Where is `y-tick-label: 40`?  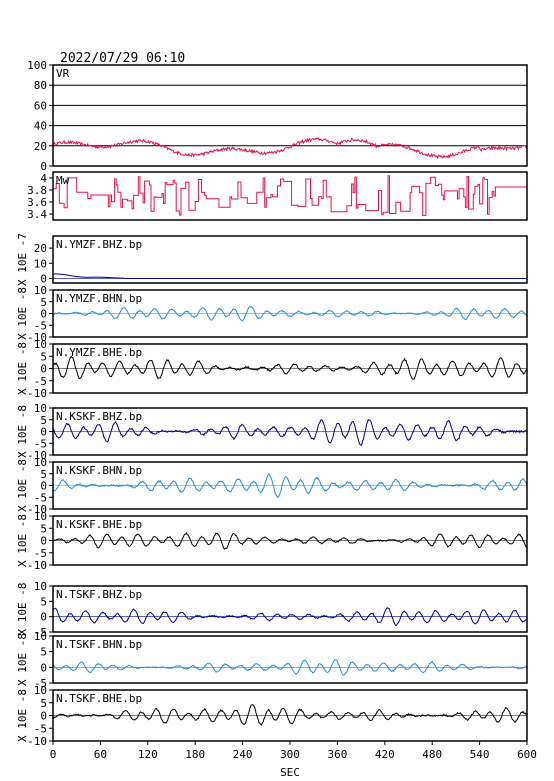 y-tick-label: 40 is located at coordinates (40, 126).